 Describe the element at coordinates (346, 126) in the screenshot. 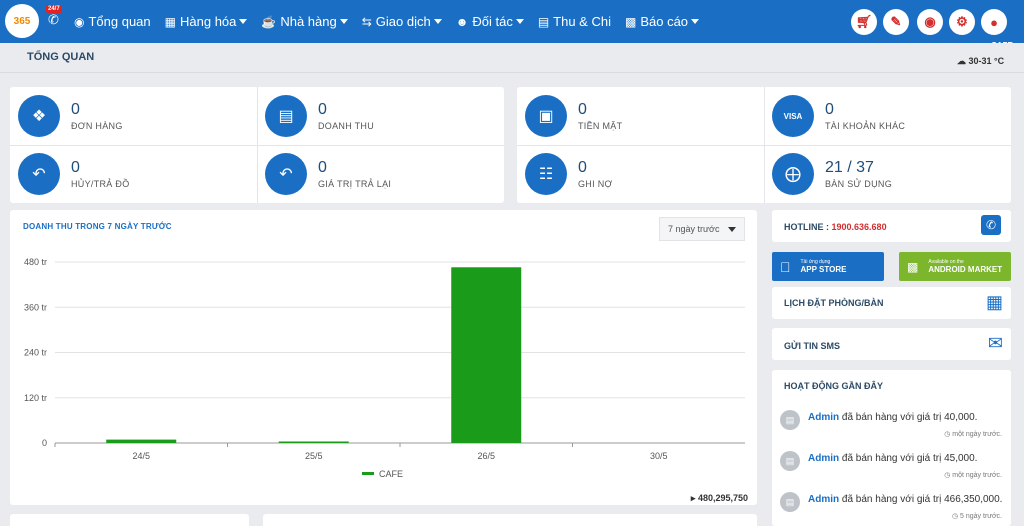

I see `stat-label: DOANH THU` at that location.